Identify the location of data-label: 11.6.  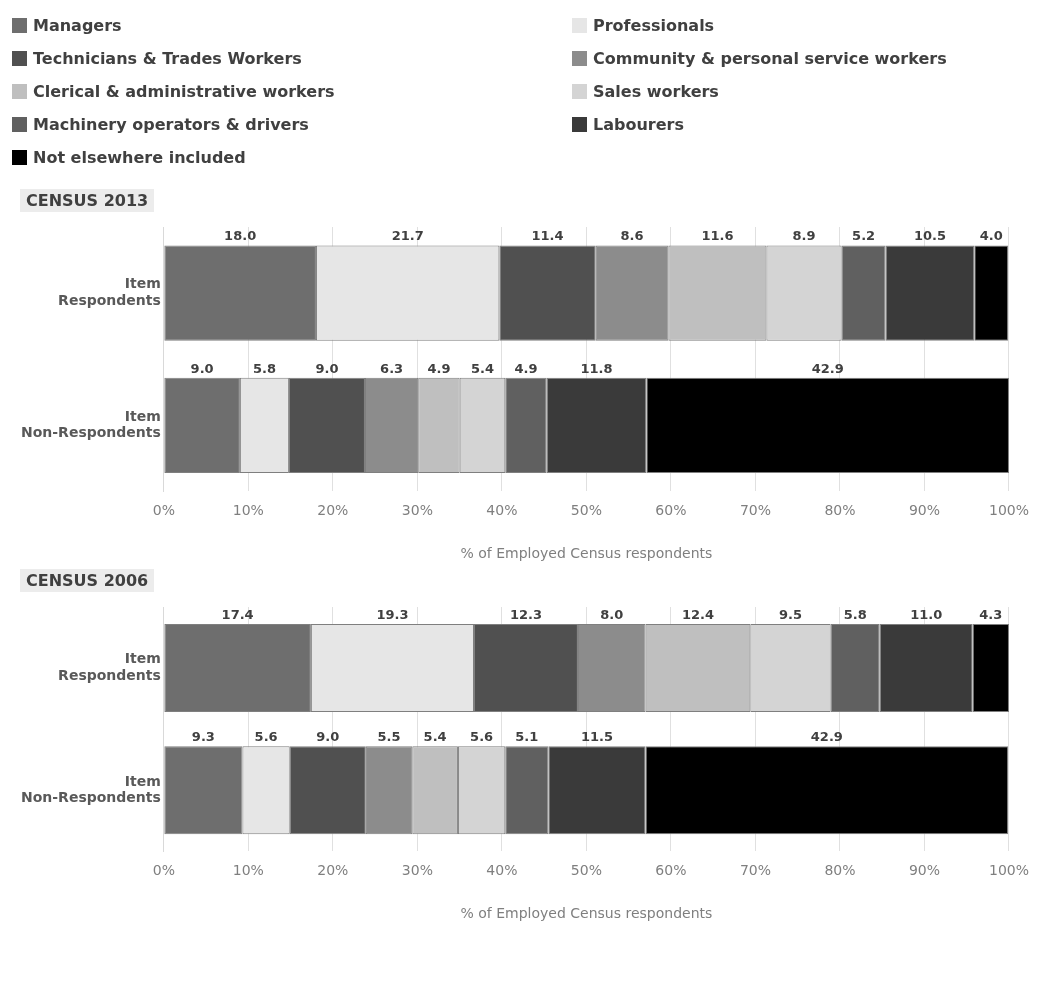
(717, 236).